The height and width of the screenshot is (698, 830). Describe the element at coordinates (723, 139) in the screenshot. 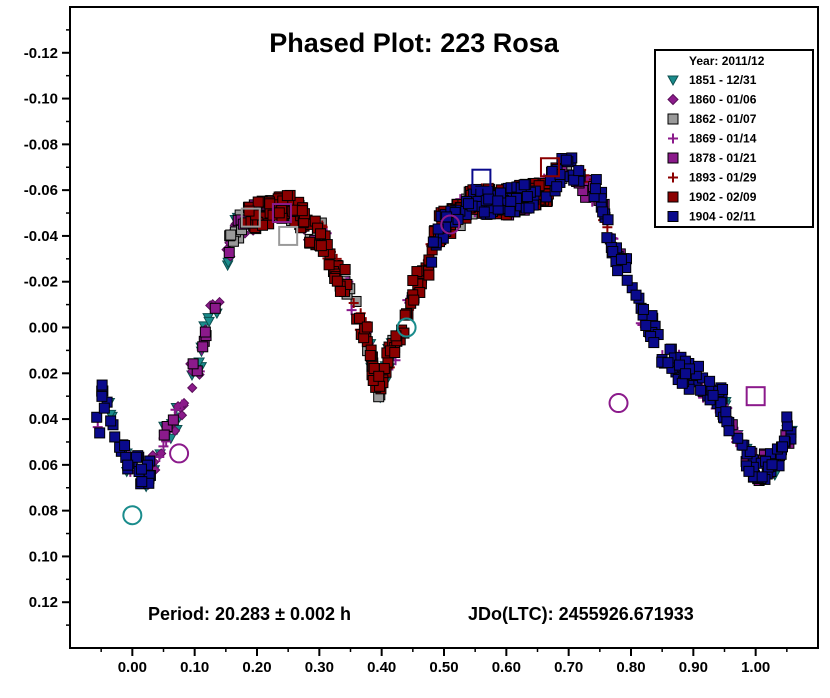

I see `legend-entry-label: 1869 - 01/14` at that location.